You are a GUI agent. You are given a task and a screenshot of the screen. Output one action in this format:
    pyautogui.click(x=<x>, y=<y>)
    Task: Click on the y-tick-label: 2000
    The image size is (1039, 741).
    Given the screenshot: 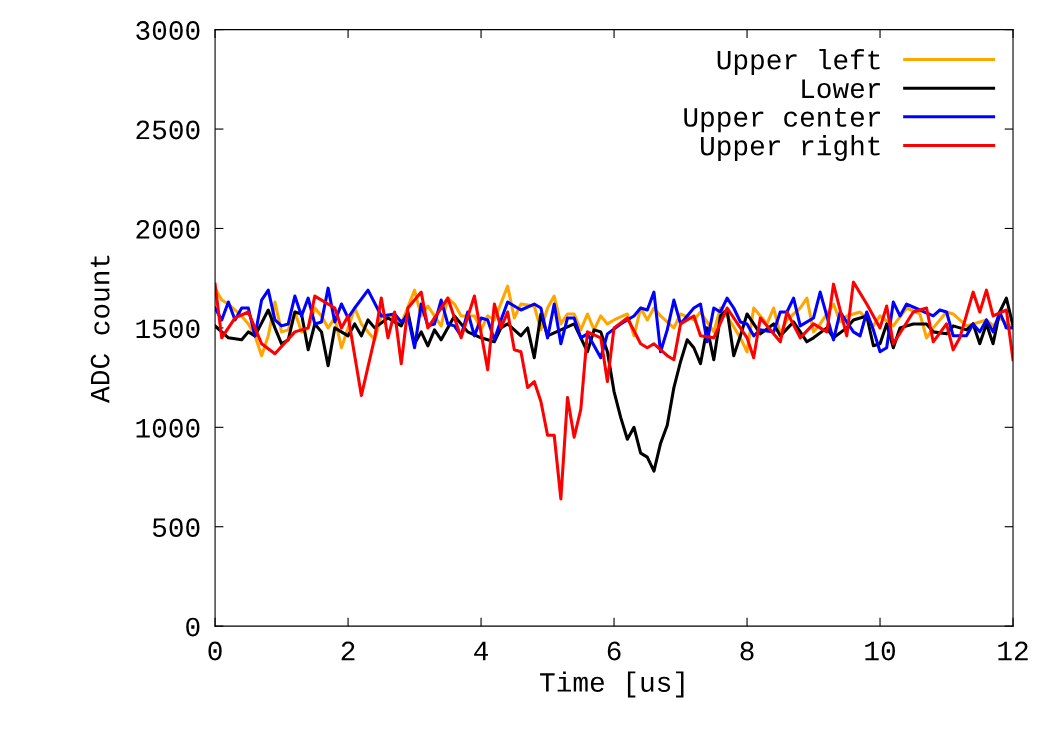 What is the action you would take?
    pyautogui.click(x=168, y=229)
    